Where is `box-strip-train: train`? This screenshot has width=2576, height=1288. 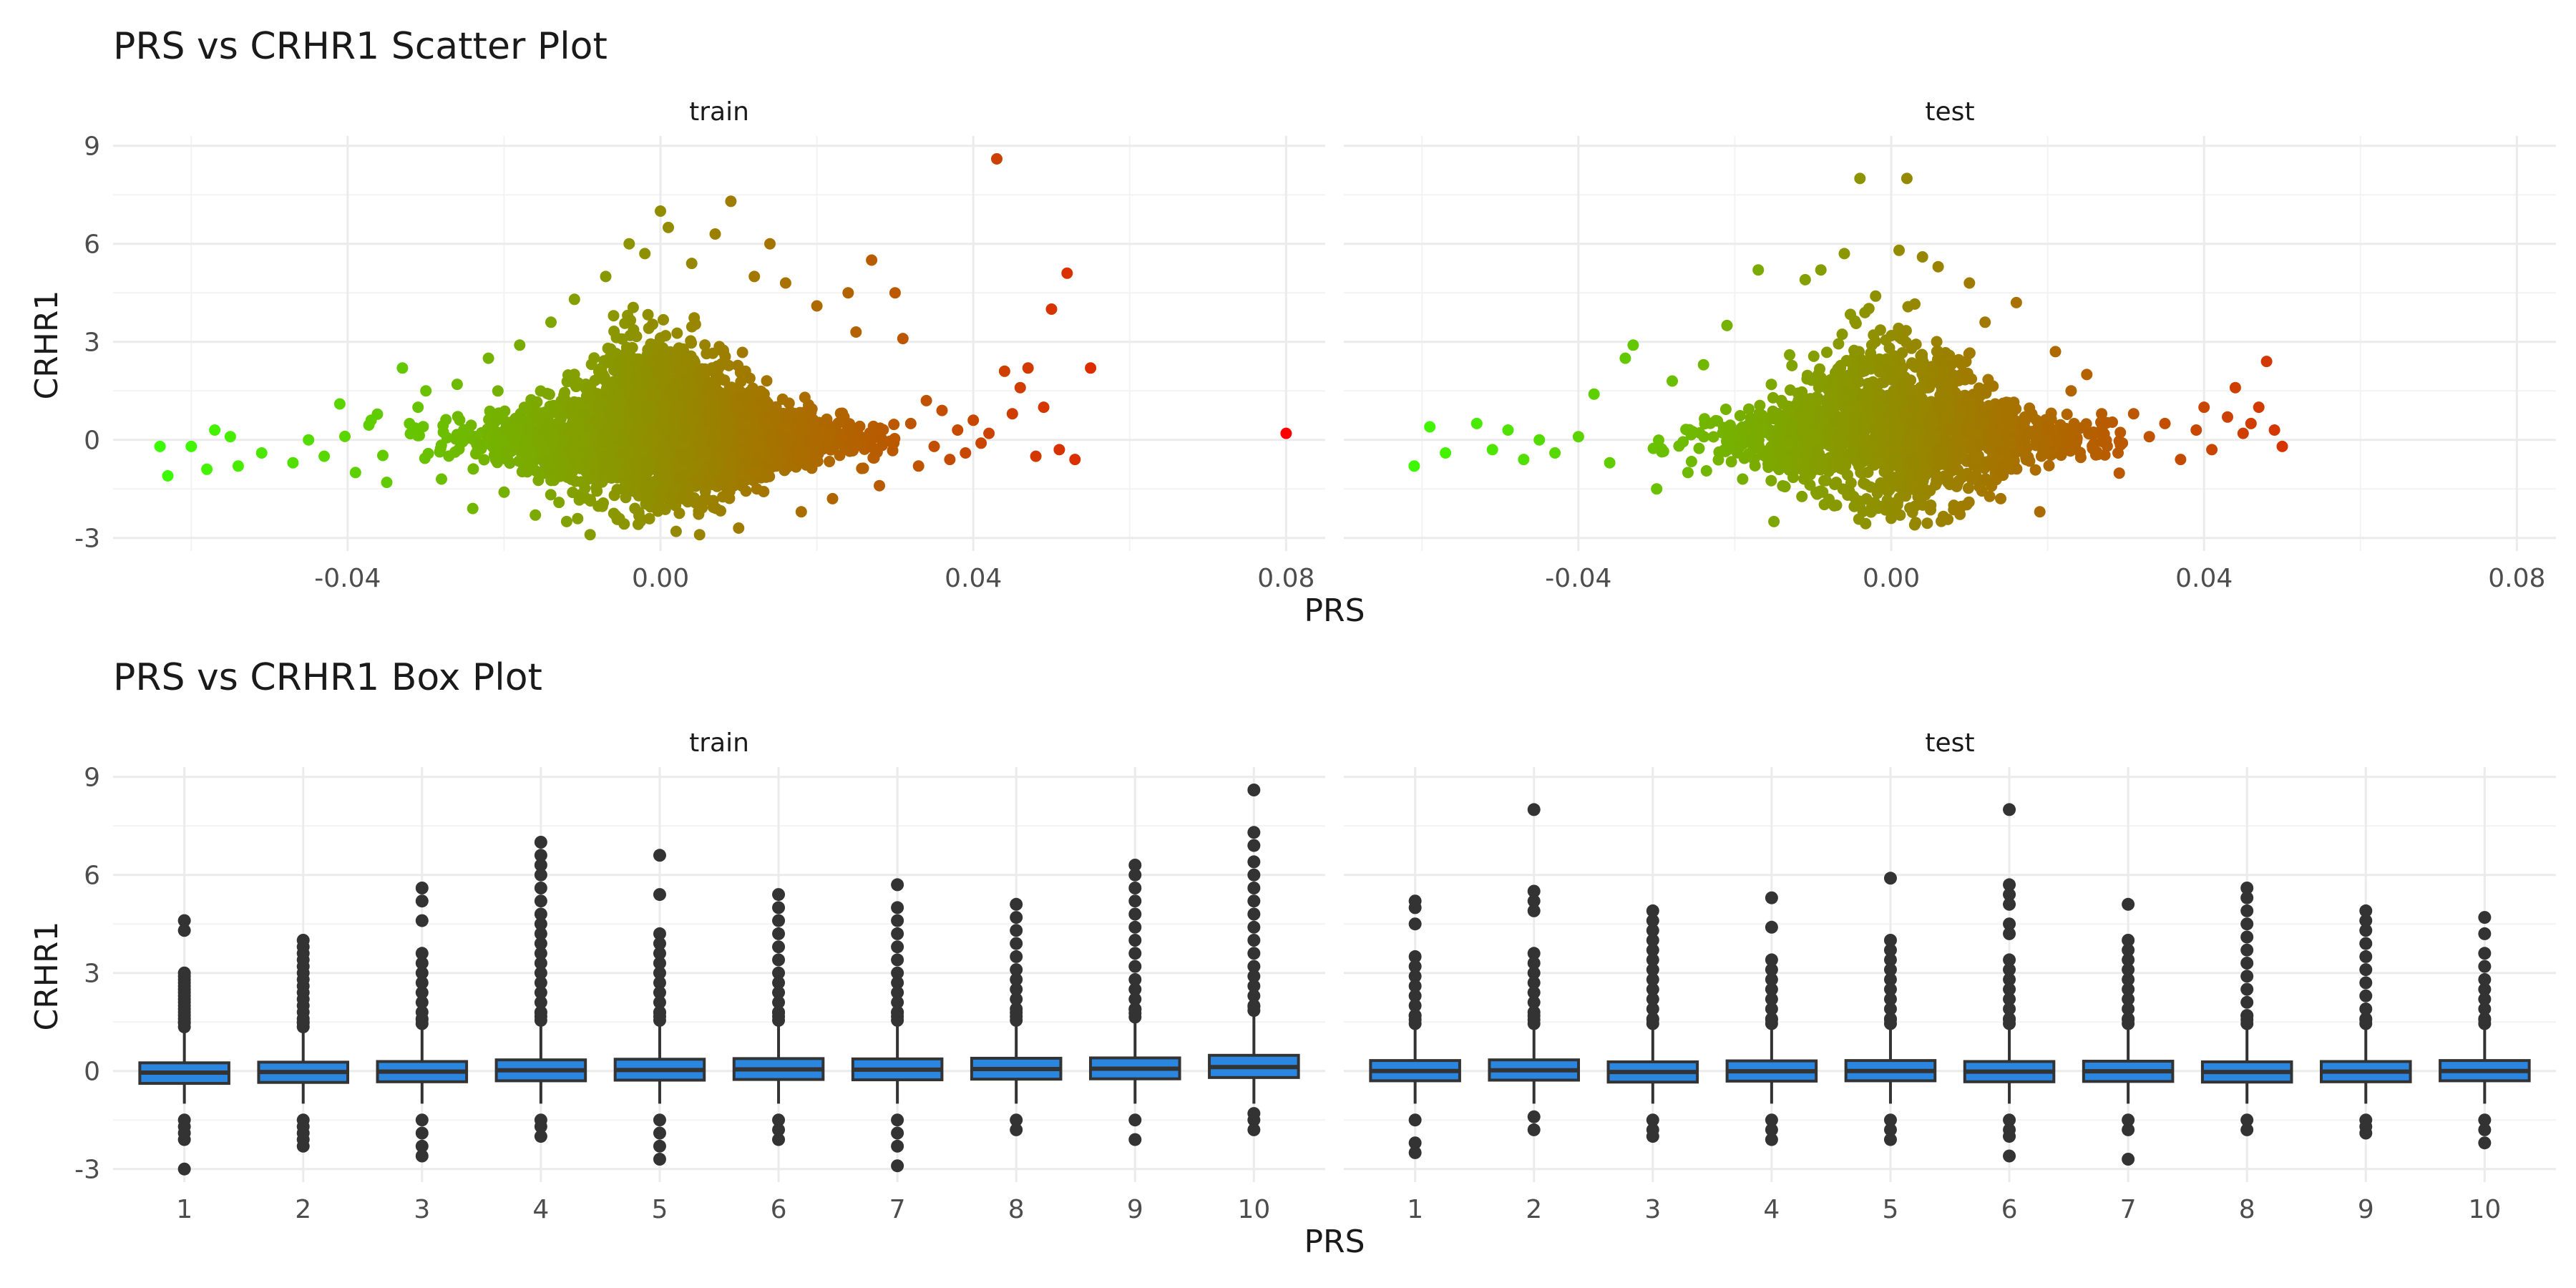 box-strip-train: train is located at coordinates (719, 743).